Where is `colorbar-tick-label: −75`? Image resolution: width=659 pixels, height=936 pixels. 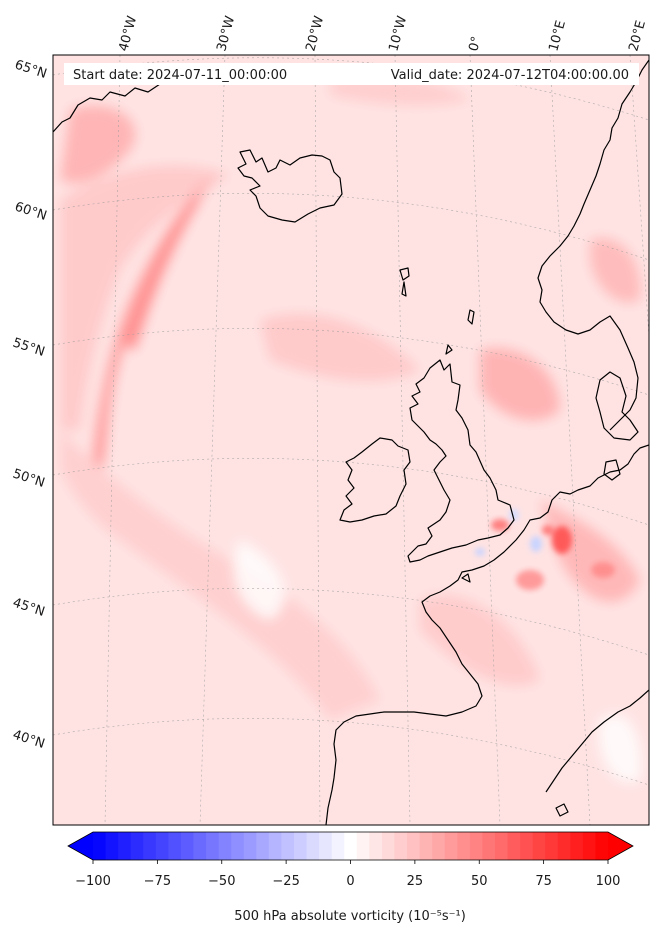 colorbar-tick-label: −75 is located at coordinates (157, 881).